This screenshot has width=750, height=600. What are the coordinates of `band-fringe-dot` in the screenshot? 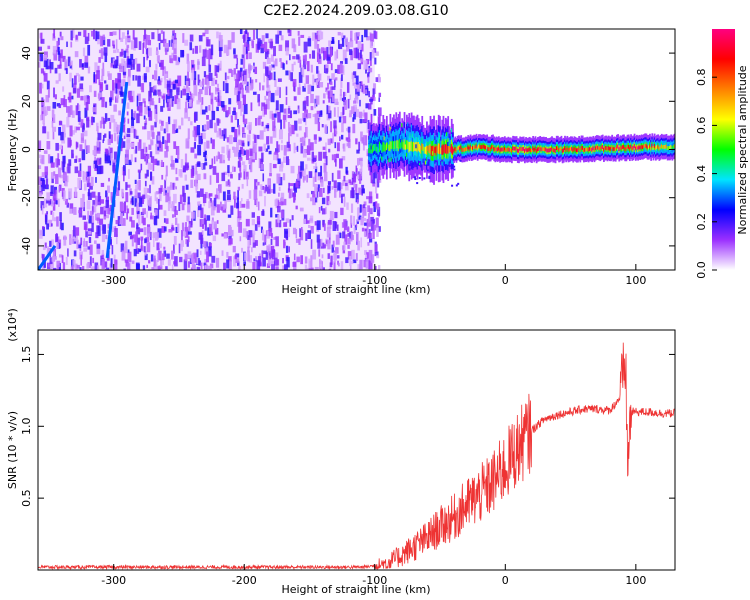 It's located at (409, 169).